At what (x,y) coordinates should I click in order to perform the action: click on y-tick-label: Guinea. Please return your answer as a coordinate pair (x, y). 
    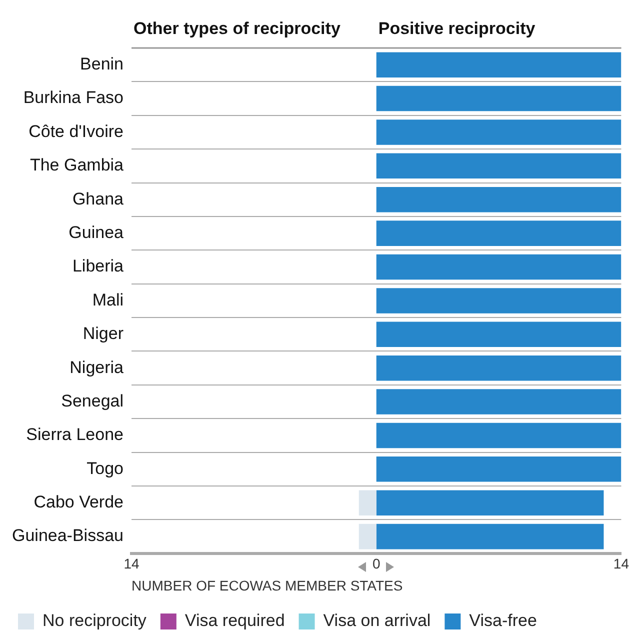
    Looking at the image, I should click on (96, 232).